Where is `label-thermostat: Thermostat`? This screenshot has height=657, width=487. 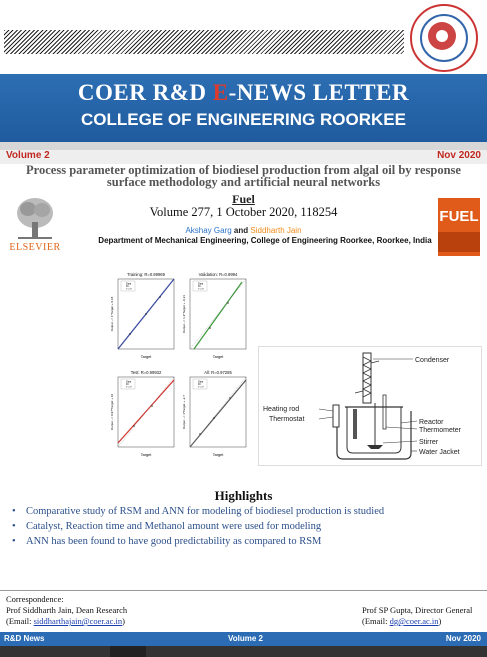
label-thermostat: Thermostat is located at coordinates (286, 419).